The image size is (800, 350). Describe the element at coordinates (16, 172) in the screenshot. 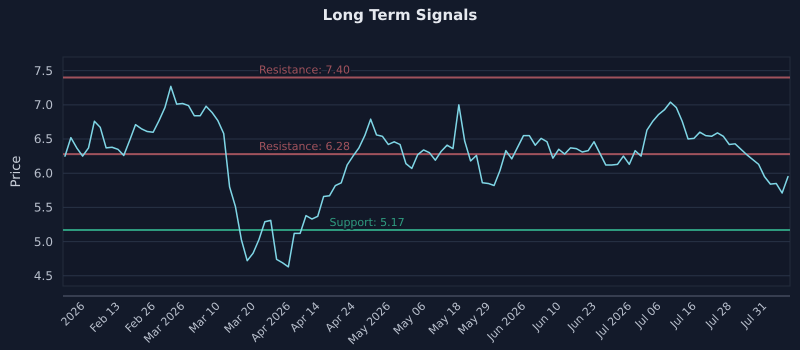

I see `y-axis-title: Price` at that location.